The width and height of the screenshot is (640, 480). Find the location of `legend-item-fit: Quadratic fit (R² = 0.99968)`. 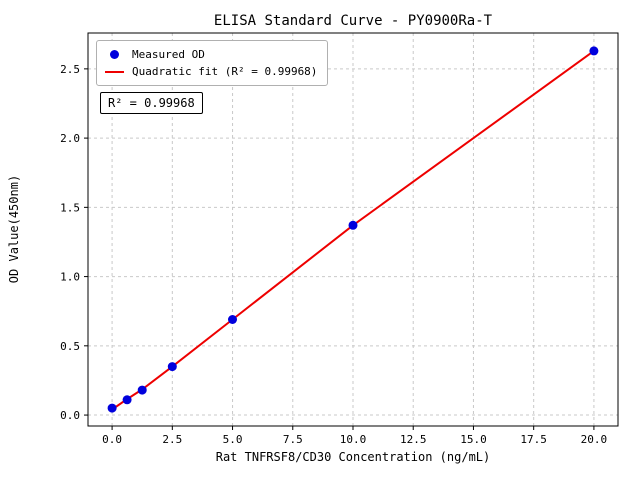

legend-item-fit: Quadratic fit (R² = 0.99968) is located at coordinates (211, 71).